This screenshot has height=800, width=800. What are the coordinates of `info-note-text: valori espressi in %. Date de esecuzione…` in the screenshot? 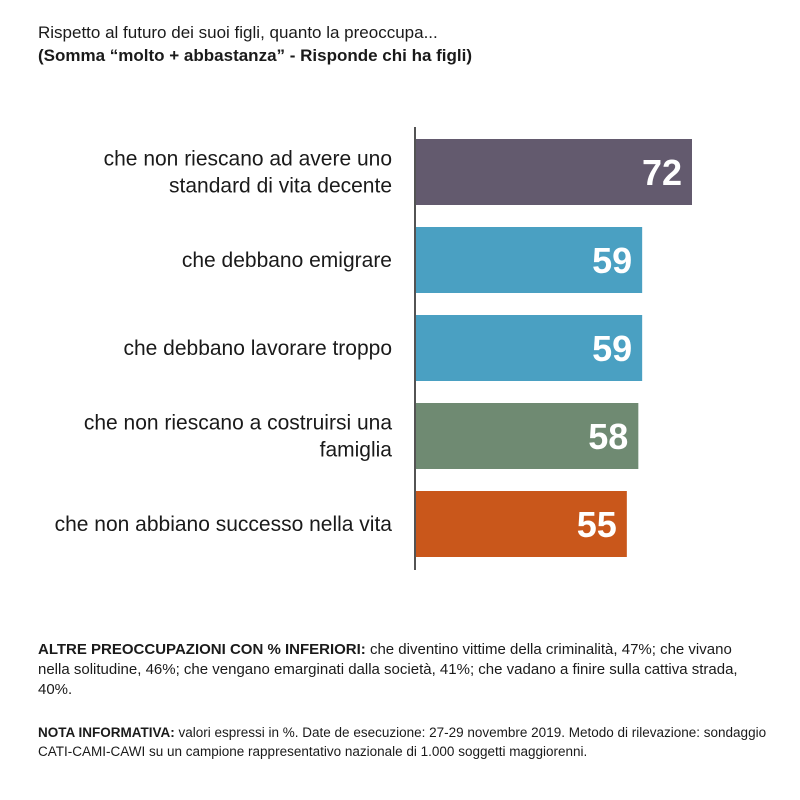 It's located at (402, 742).